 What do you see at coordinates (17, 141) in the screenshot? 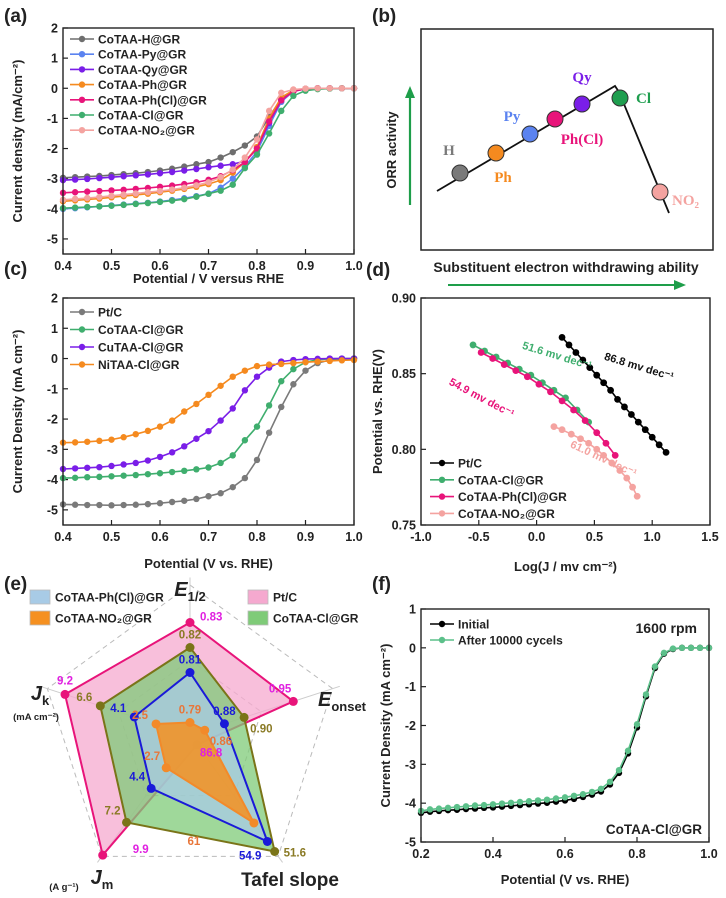
I see `y-axis-label: Current density (mA/cm⁻²)` at bounding box center [17, 141].